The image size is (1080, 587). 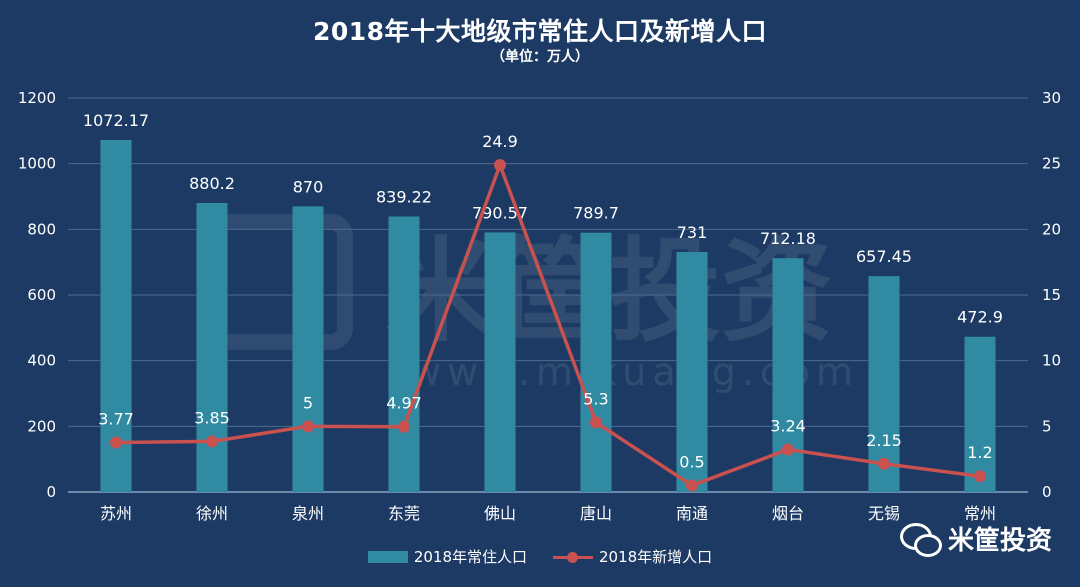 What do you see at coordinates (656, 557) in the screenshot?
I see `legend-label-increase: 2018年新增人口` at bounding box center [656, 557].